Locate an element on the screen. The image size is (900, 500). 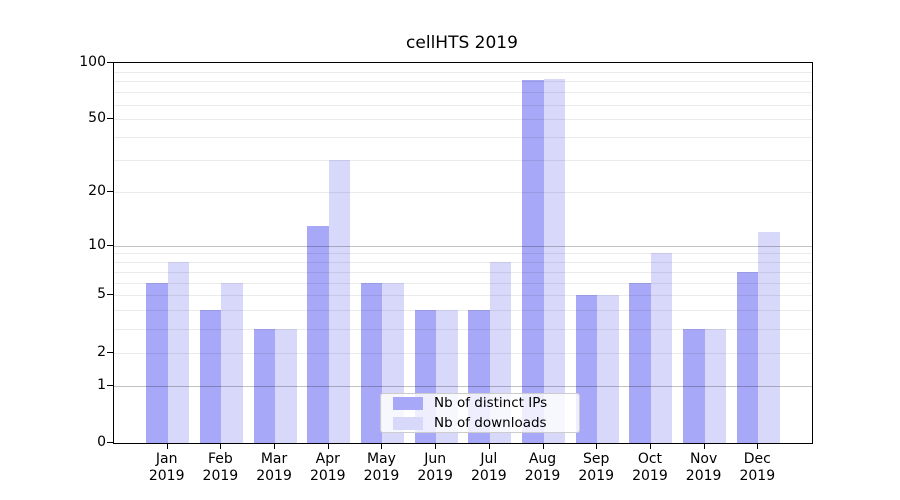
x-tick-label: Feb 2019 is located at coordinates (220, 467).